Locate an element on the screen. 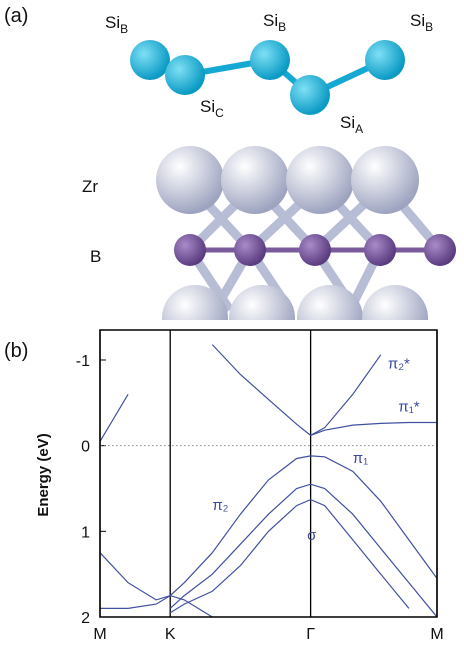 This screenshot has width=464, height=645. x-tick-label: K is located at coordinates (170, 634).